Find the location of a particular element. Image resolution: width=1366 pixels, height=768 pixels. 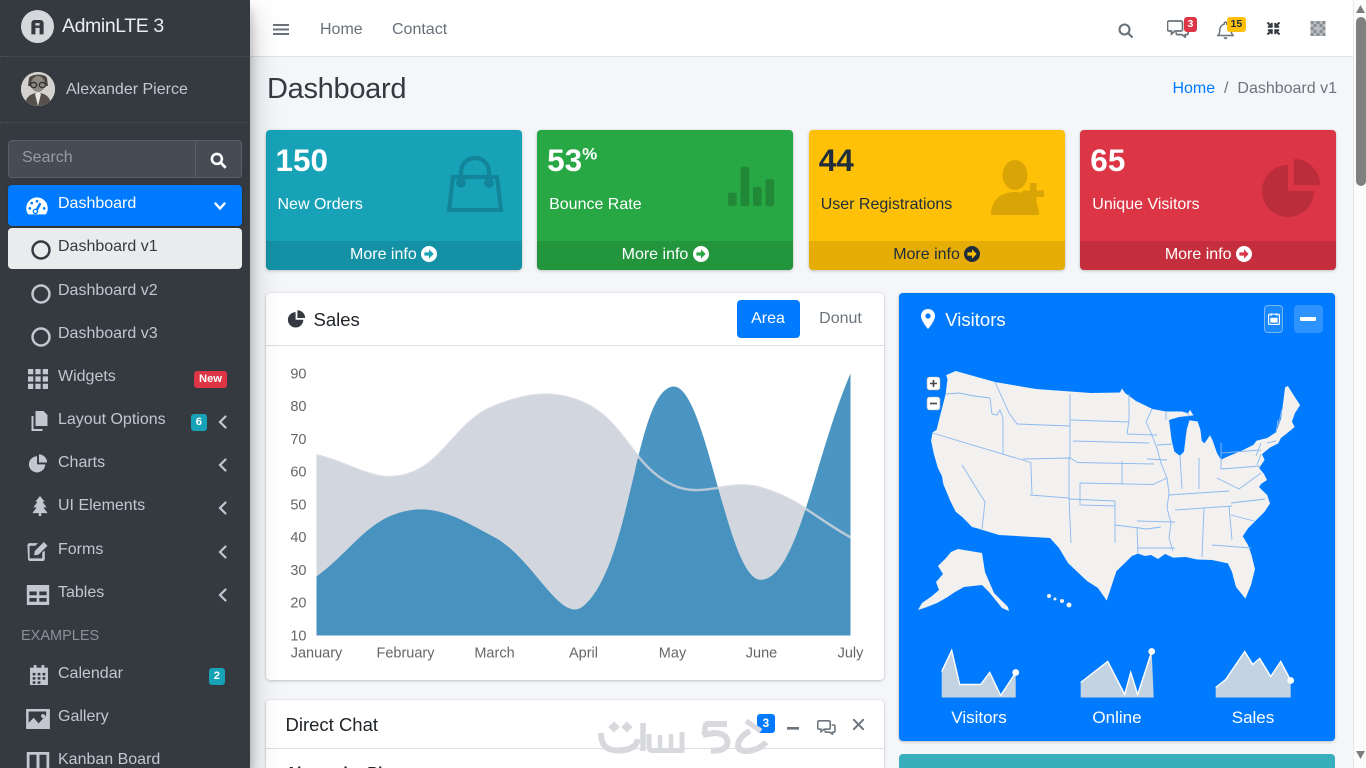

svg-text: July is located at coordinates (850, 653).